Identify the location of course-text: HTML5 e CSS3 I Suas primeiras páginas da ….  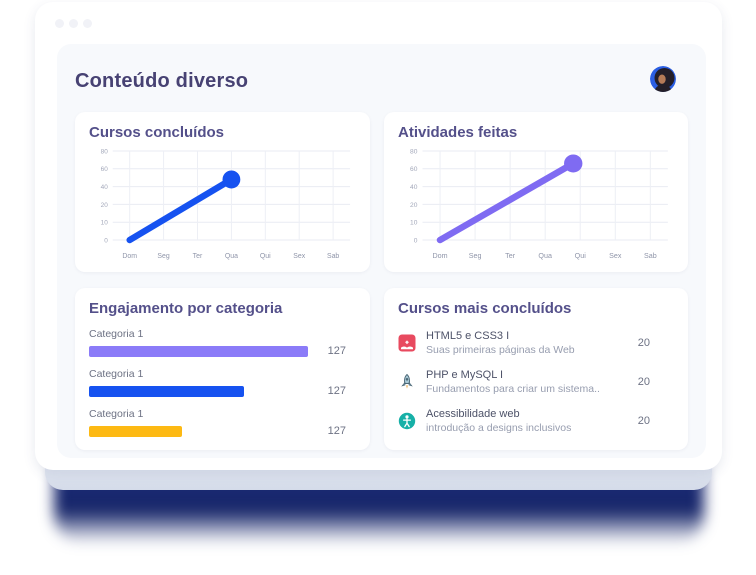
(500, 343).